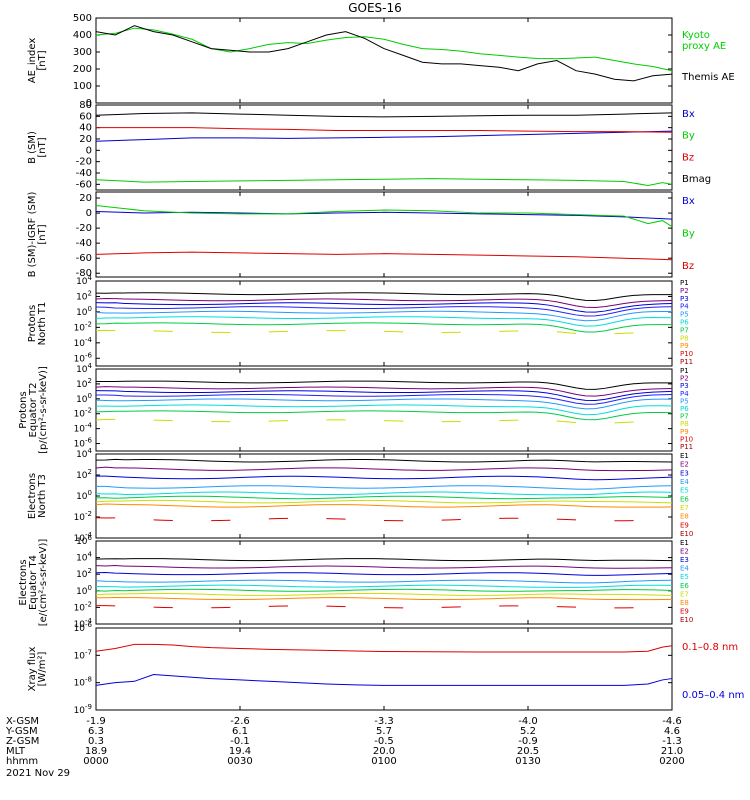 This screenshot has height=800, width=750. Describe the element at coordinates (42, 147) in the screenshot. I see `y-axis-label: [nT]` at that location.